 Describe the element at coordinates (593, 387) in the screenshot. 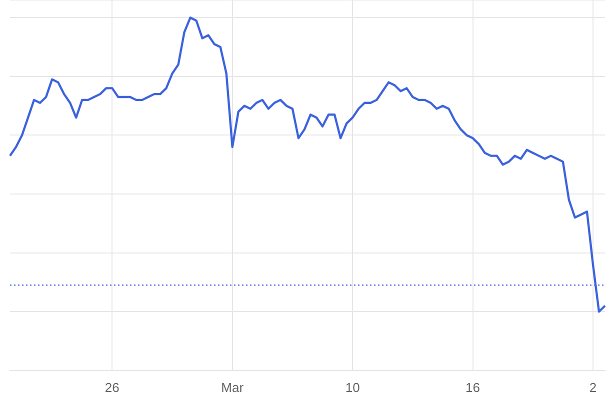

I see `x-tick-label: 2` at that location.